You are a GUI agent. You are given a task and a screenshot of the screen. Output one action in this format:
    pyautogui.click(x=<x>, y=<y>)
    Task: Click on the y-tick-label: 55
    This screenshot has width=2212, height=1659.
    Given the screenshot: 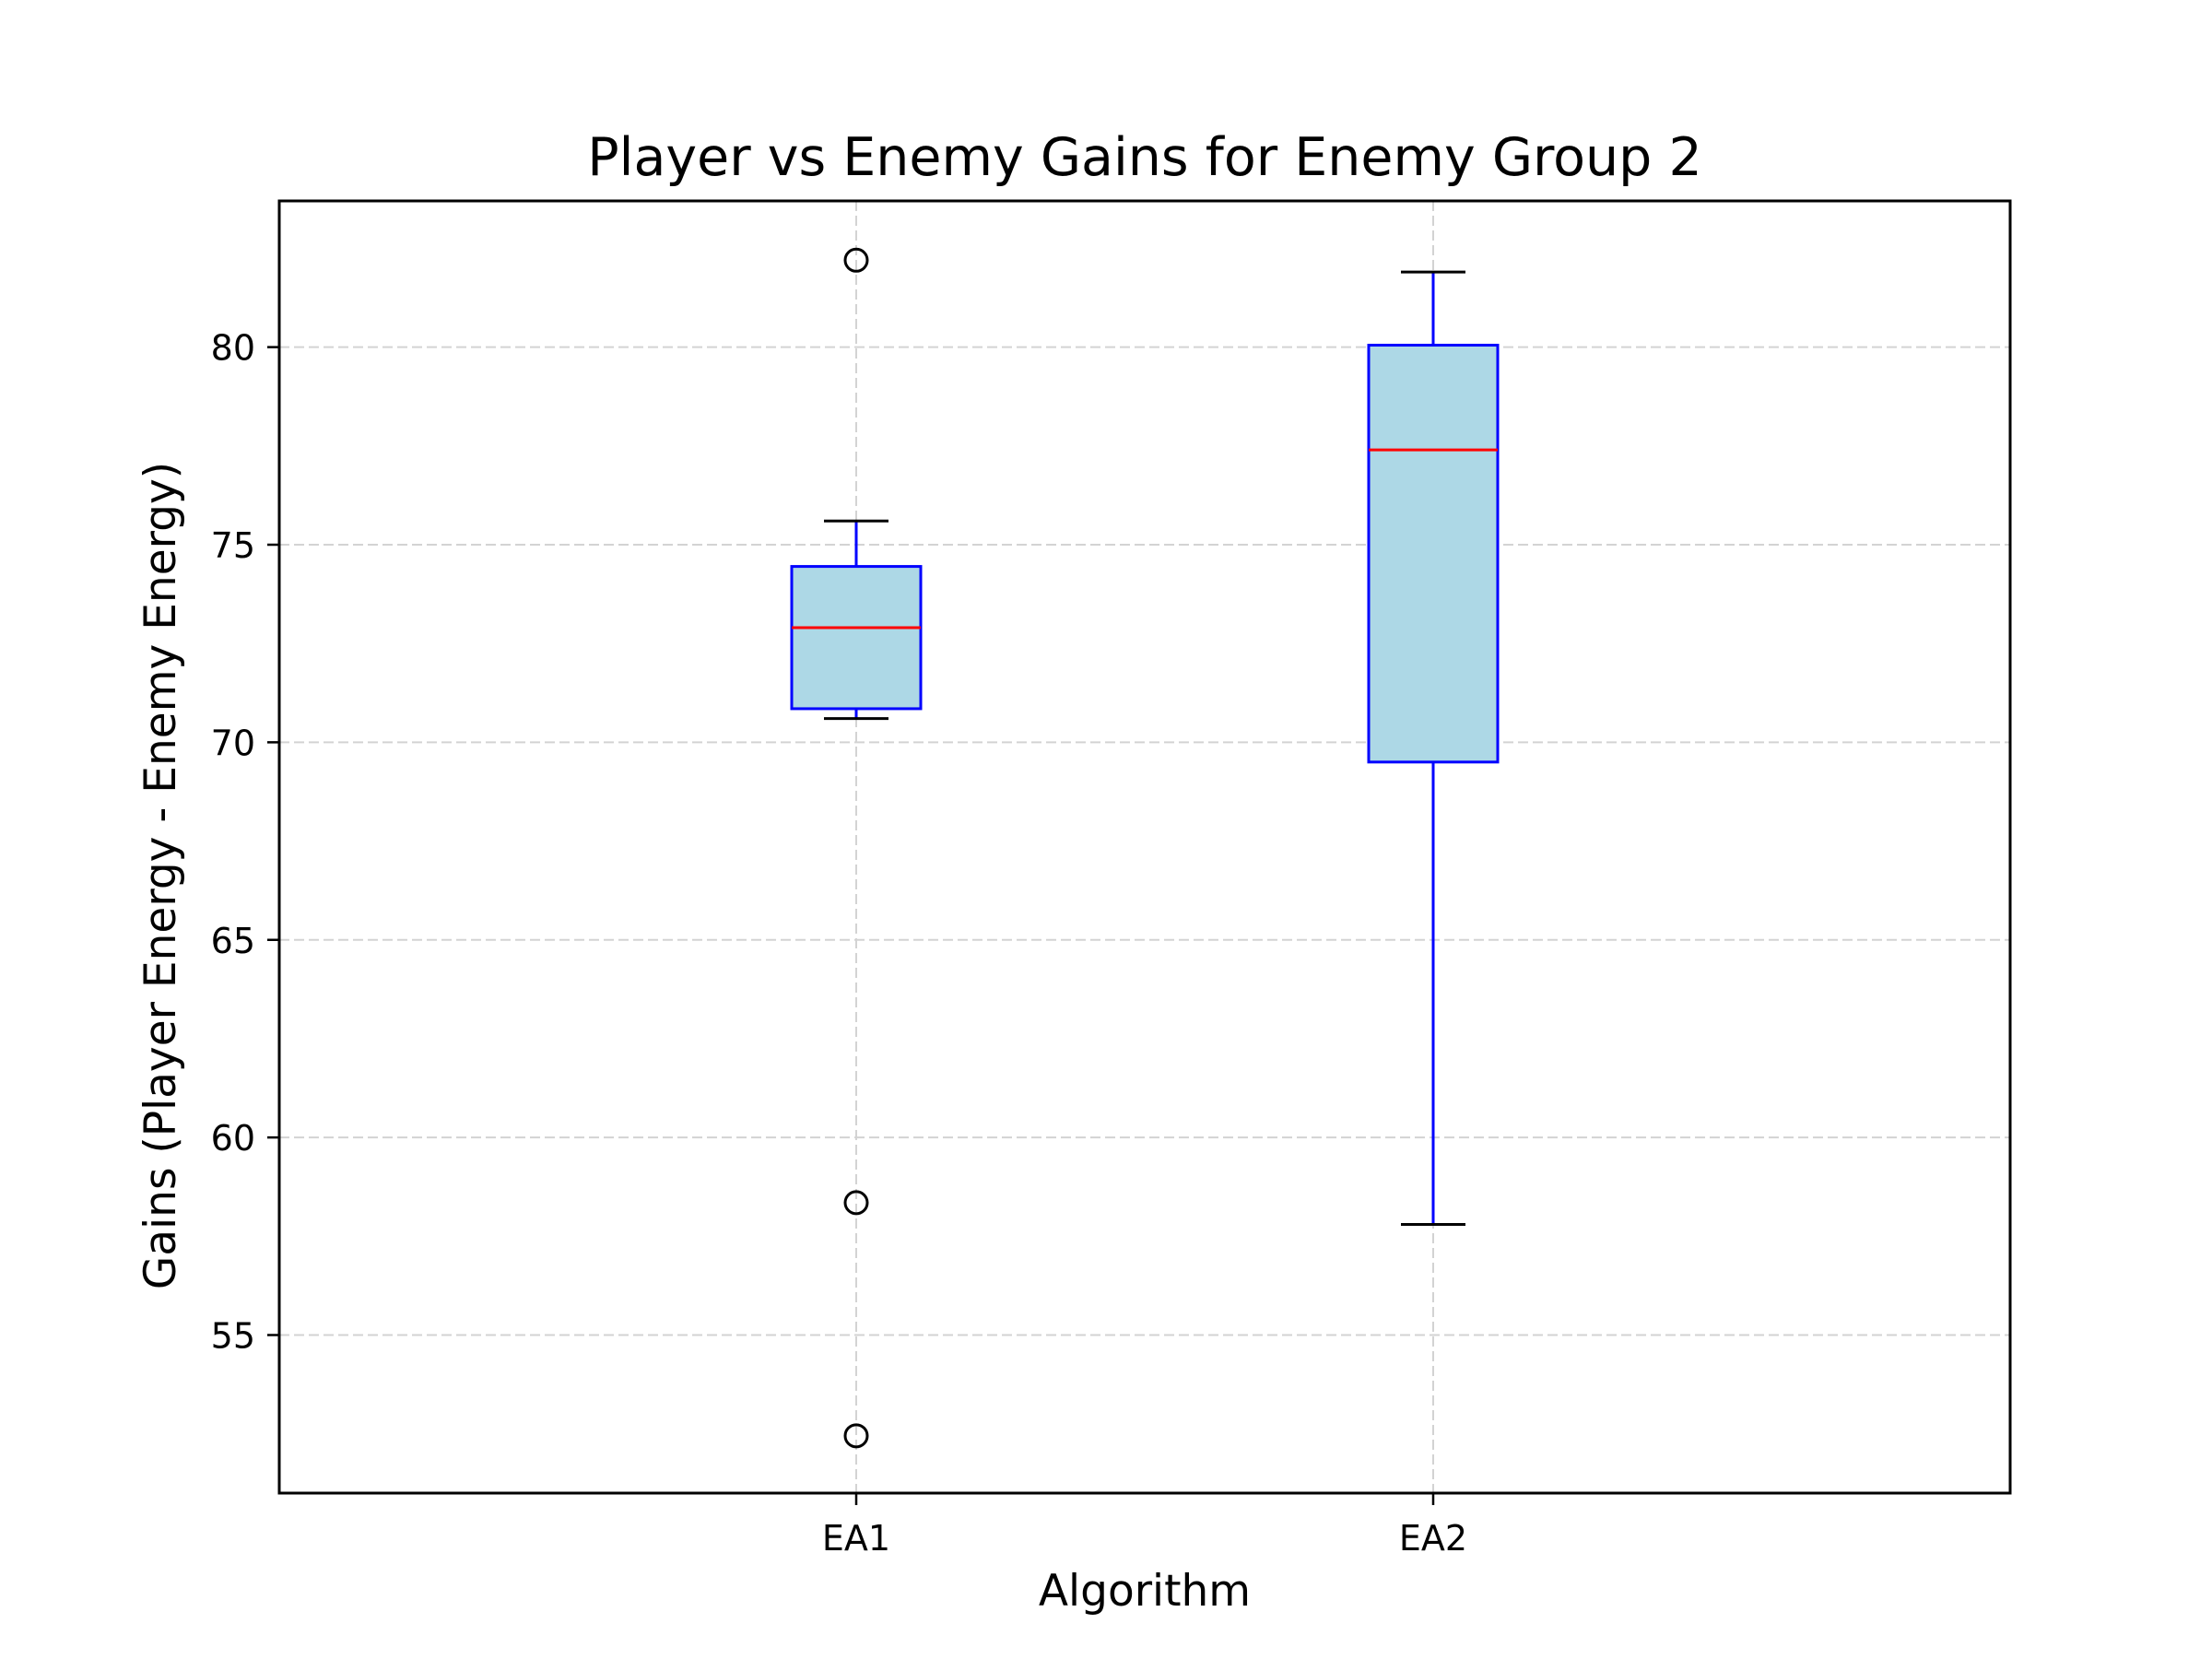 What is the action you would take?
    pyautogui.click(x=233, y=1336)
    